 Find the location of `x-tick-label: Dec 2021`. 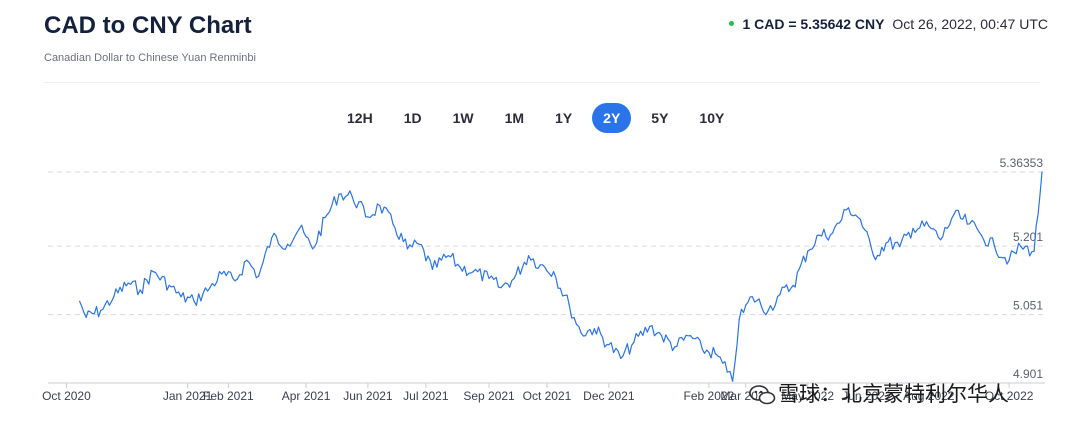

x-tick-label: Dec 2021 is located at coordinates (609, 396).